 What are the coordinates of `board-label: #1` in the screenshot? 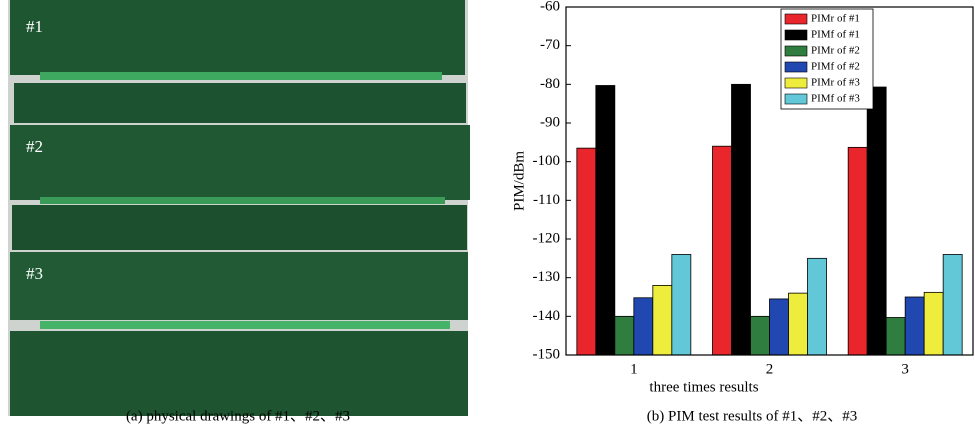 It's located at (34, 26).